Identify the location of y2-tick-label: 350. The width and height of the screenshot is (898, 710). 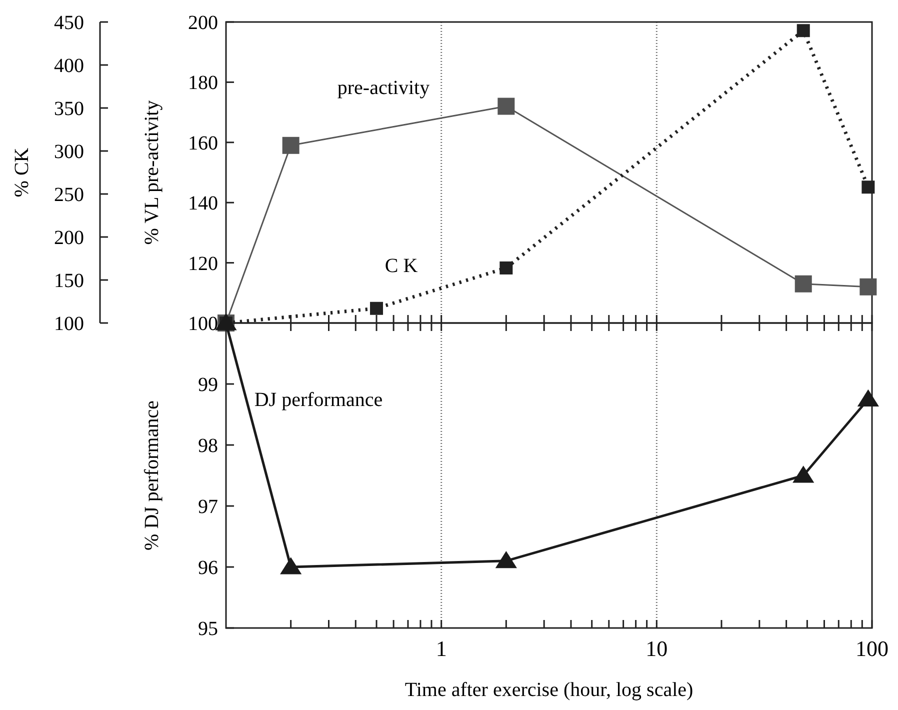
(69, 109).